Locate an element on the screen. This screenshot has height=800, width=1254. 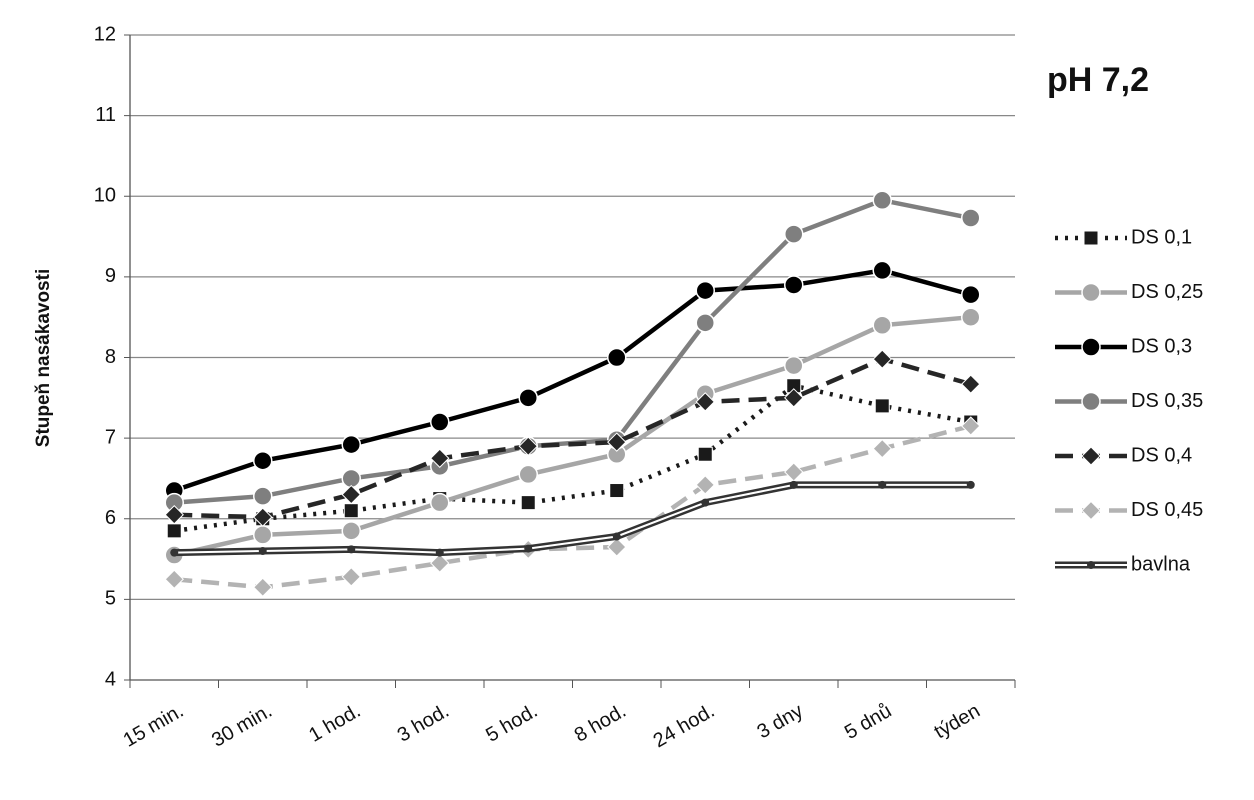
legend-item: DS 0,25 is located at coordinates (1129, 292).